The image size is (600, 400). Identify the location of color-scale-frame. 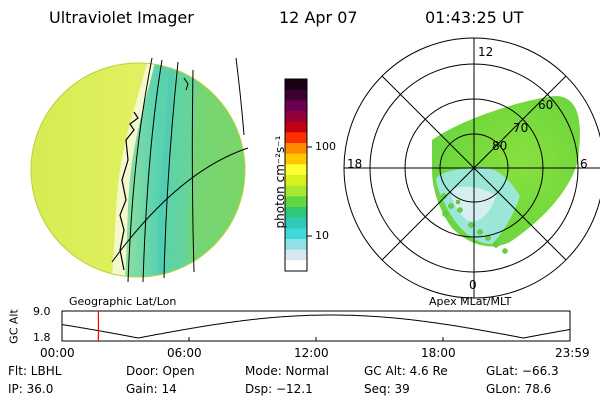
(296, 175).